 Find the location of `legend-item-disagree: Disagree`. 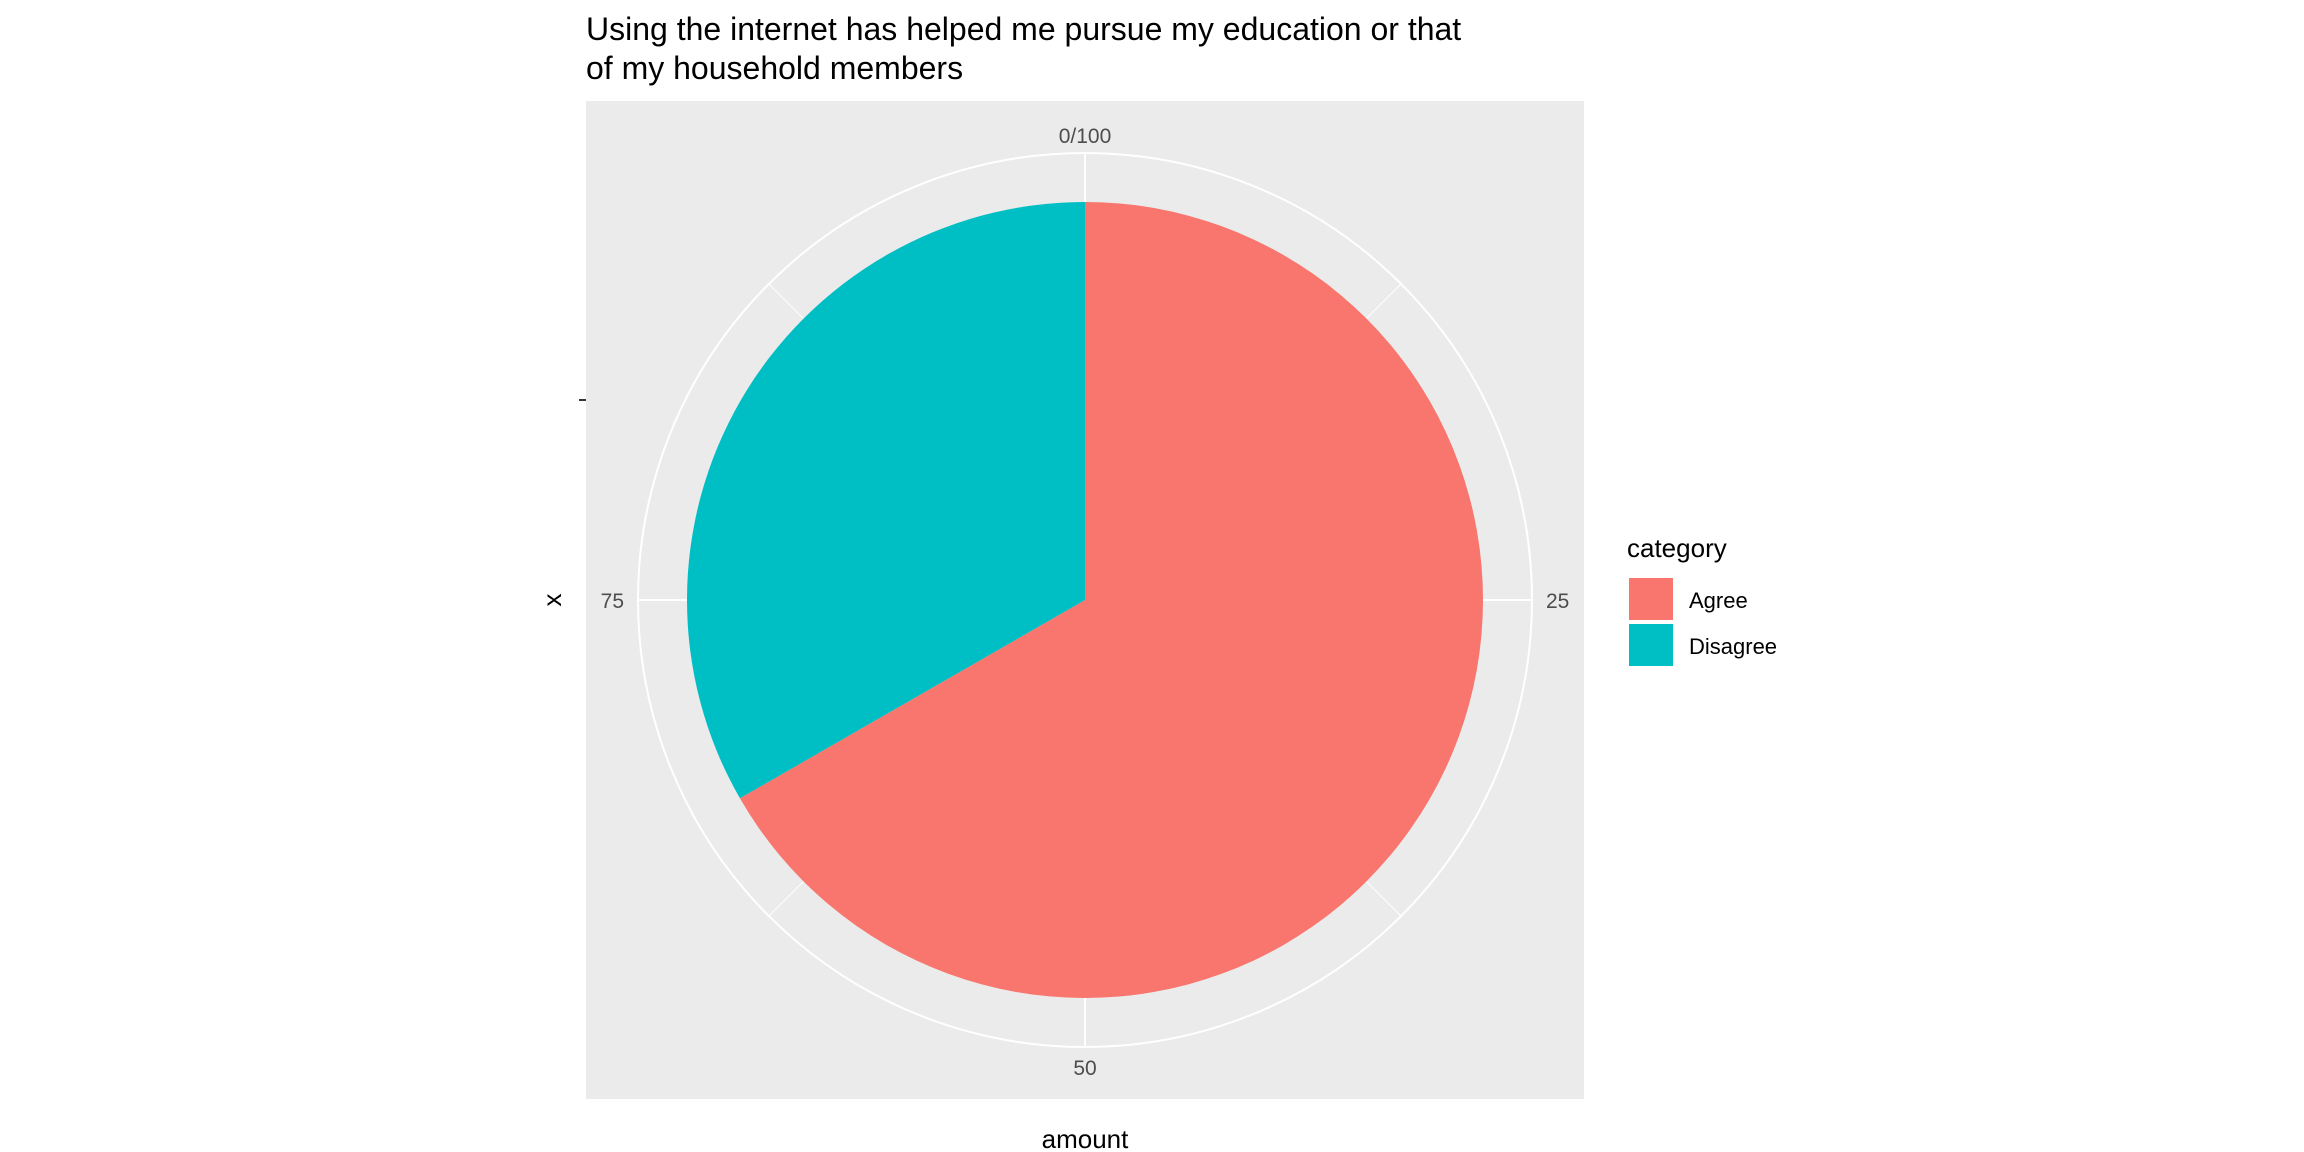

legend-item-disagree: Disagree is located at coordinates (1703, 645).